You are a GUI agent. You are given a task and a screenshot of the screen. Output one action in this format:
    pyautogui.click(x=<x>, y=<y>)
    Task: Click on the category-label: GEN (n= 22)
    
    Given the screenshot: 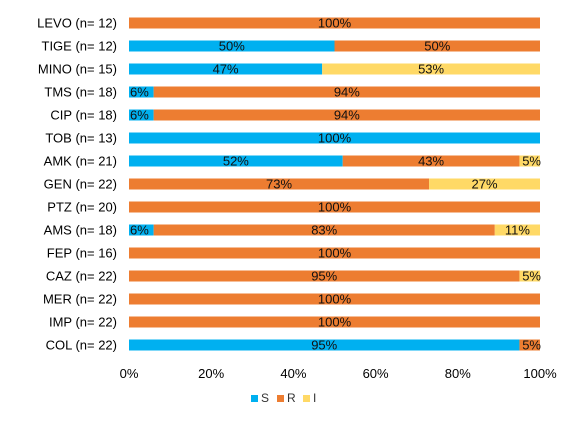 What is the action you would take?
    pyautogui.click(x=80, y=184)
    